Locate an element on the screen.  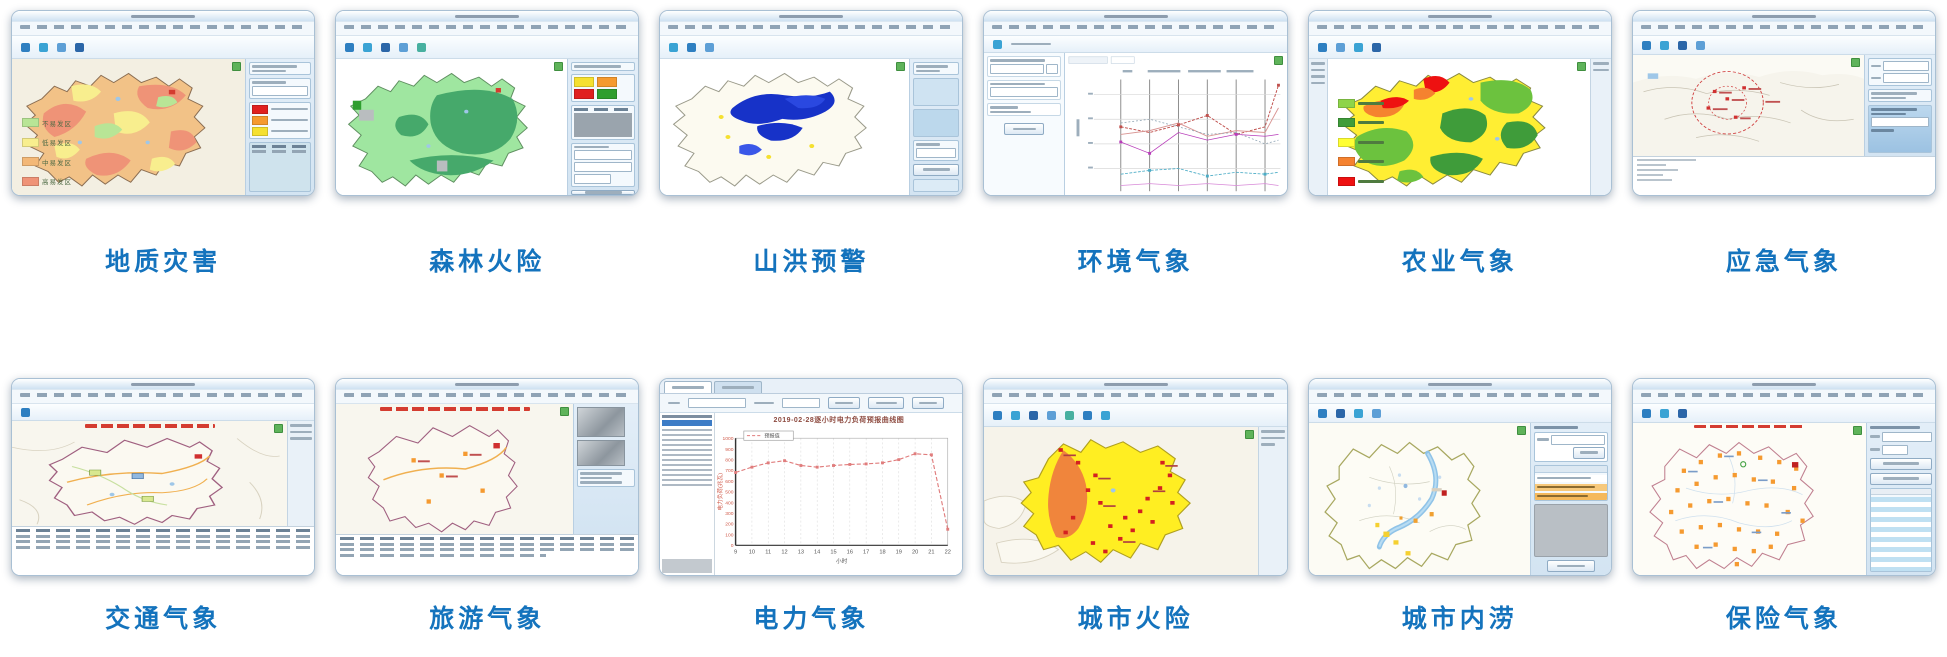
card-urban-flood: 城市内涝 is located at coordinates (1459, 506).